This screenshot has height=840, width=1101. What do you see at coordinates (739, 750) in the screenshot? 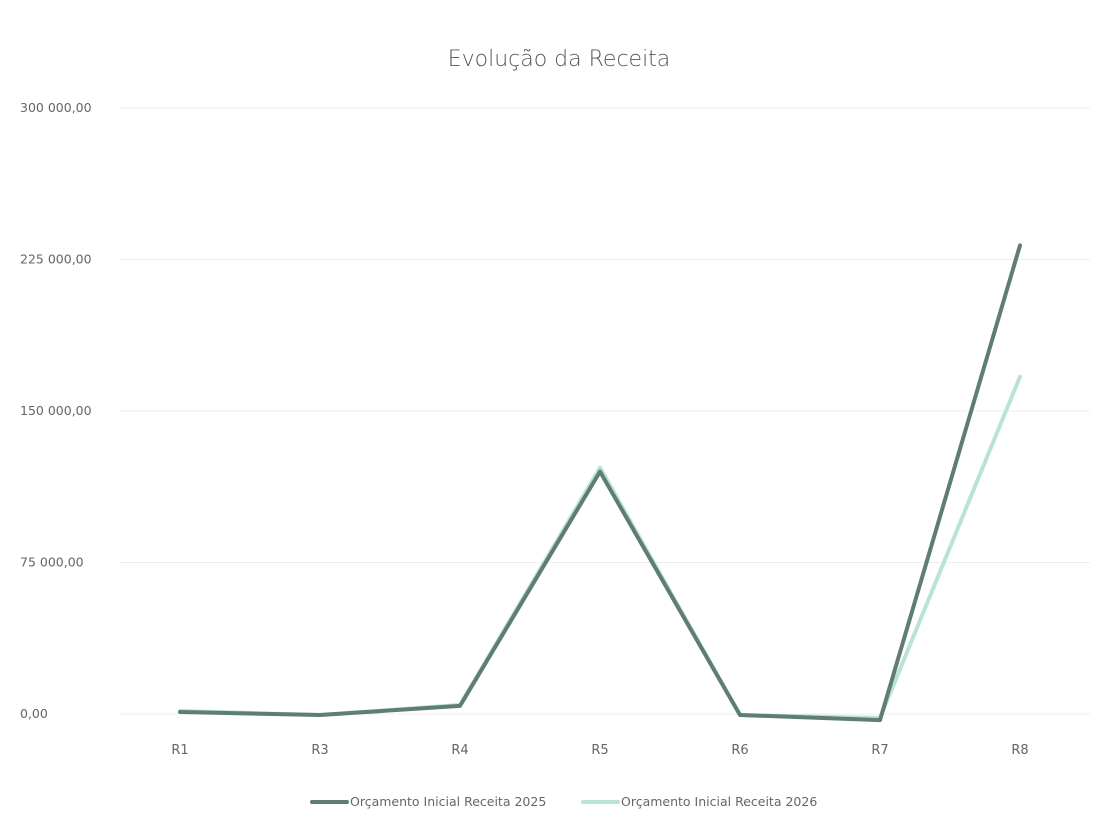
I see `x-tick-label: R6` at bounding box center [739, 750].